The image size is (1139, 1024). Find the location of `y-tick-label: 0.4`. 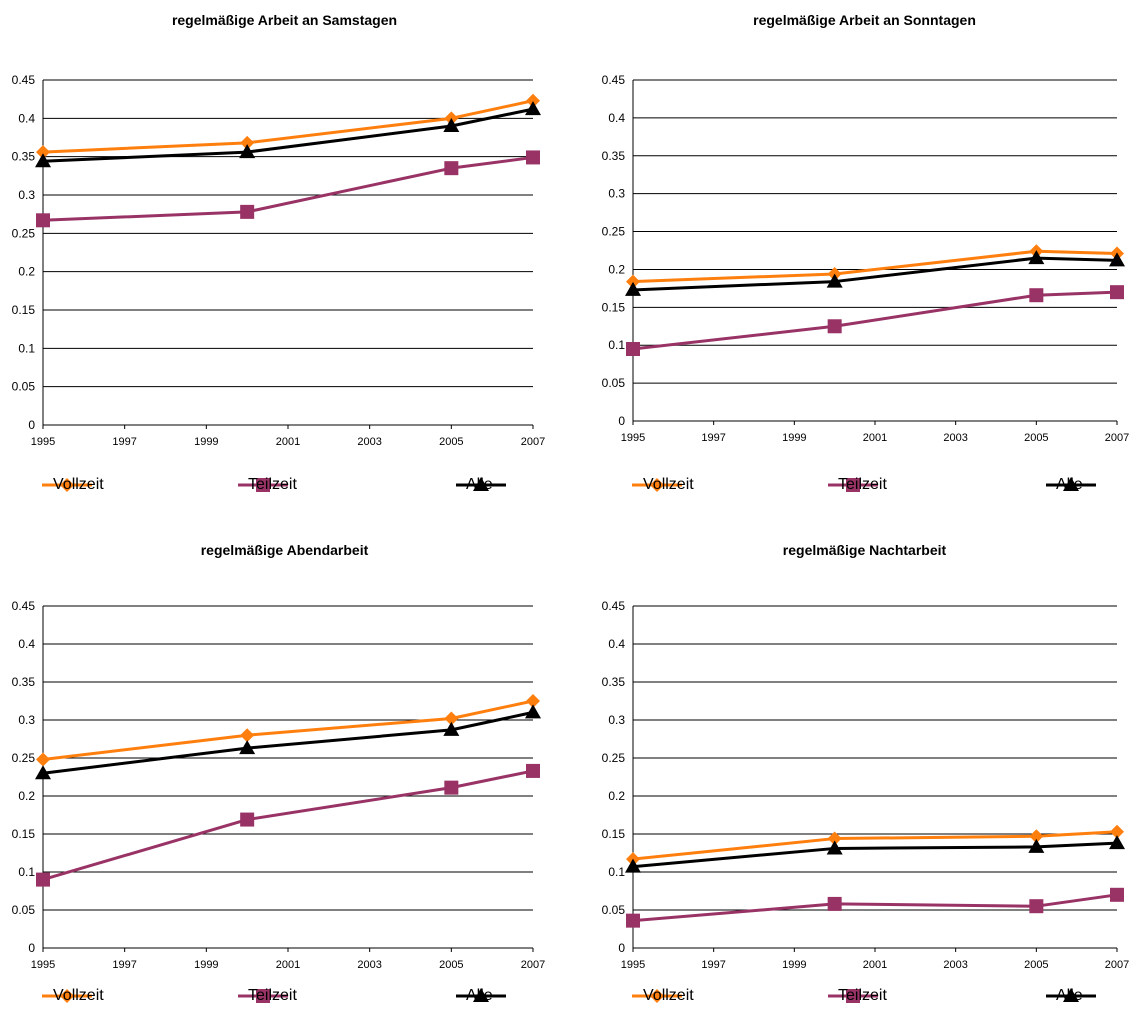

y-tick-label: 0.4 is located at coordinates (616, 118).